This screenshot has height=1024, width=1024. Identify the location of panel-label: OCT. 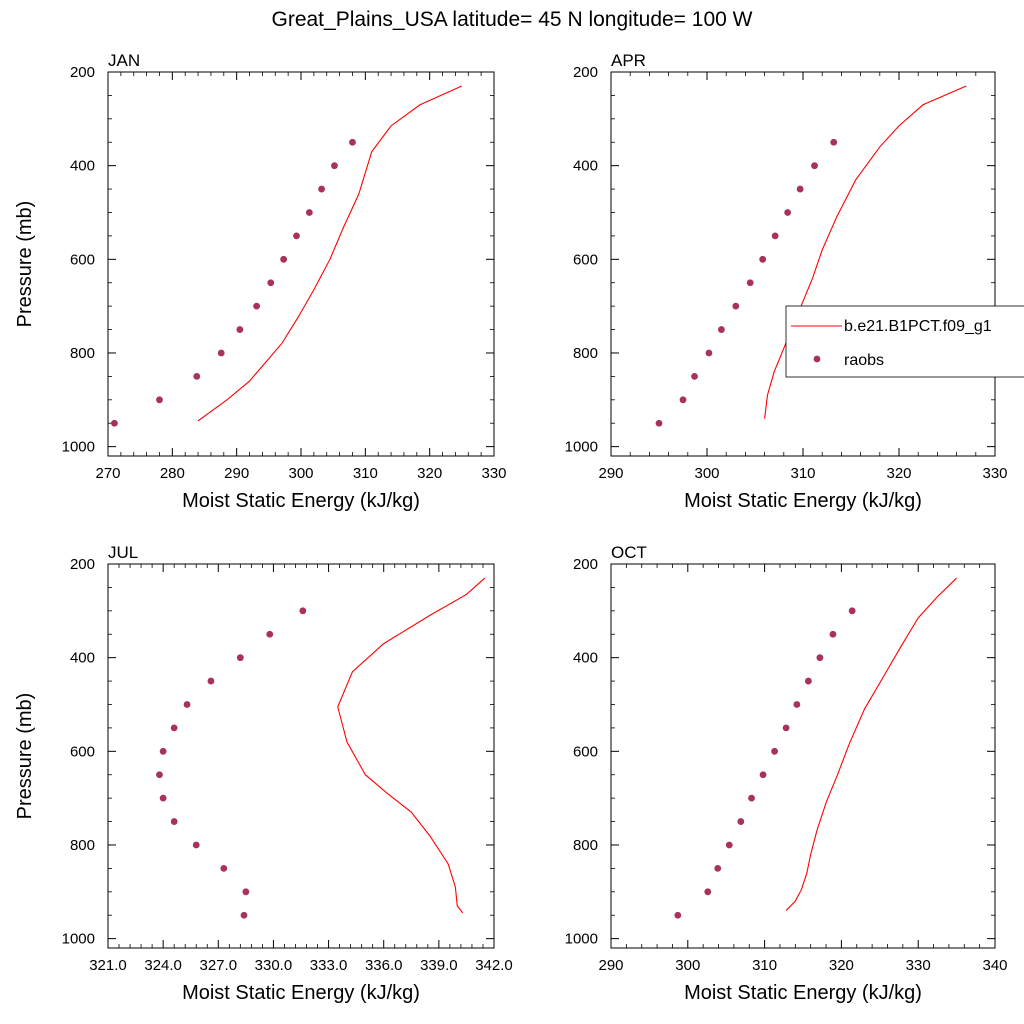
(629, 552).